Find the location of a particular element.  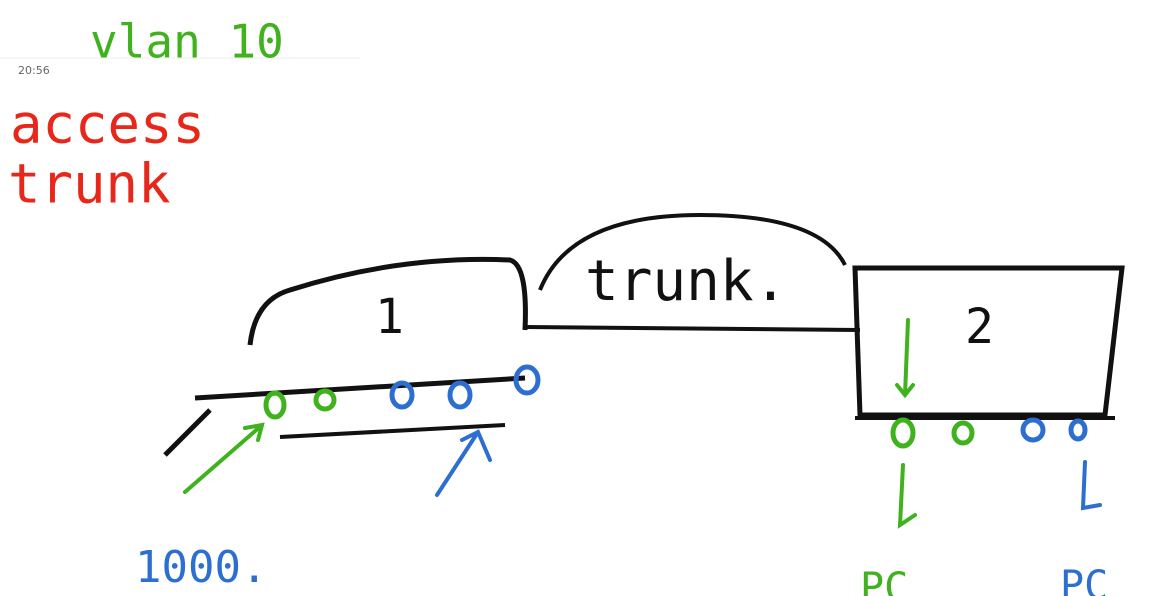

vlan-id-note: 1000. is located at coordinates (201, 567).